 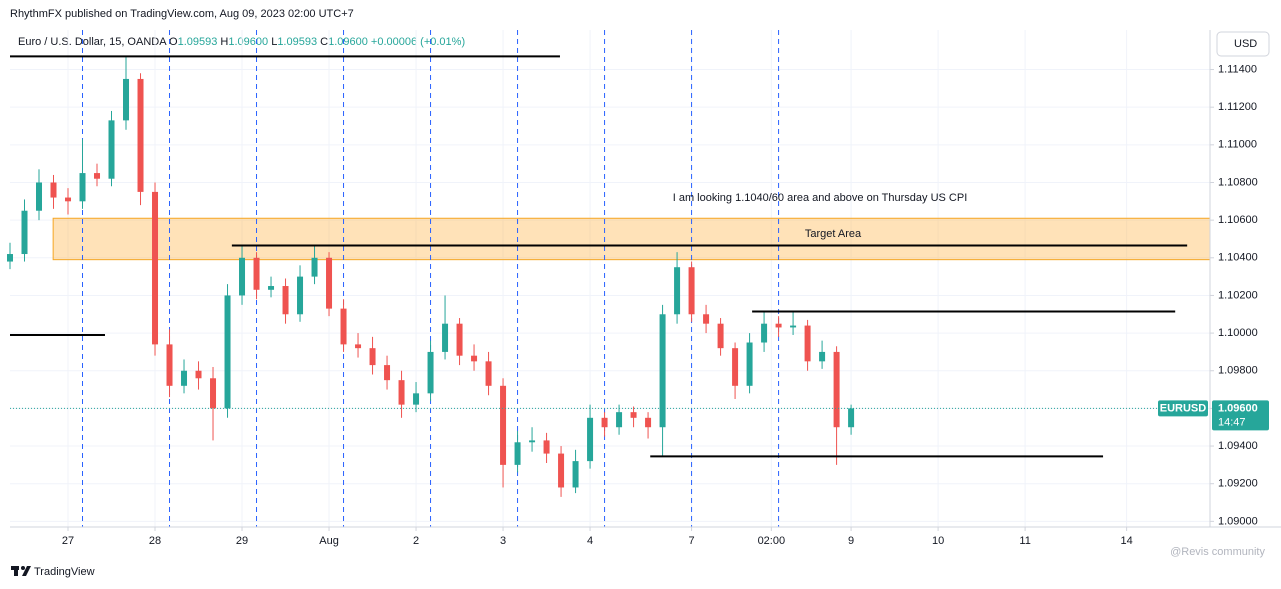 What do you see at coordinates (324, 42) in the screenshot?
I see `ohlc-key: C` at bounding box center [324, 42].